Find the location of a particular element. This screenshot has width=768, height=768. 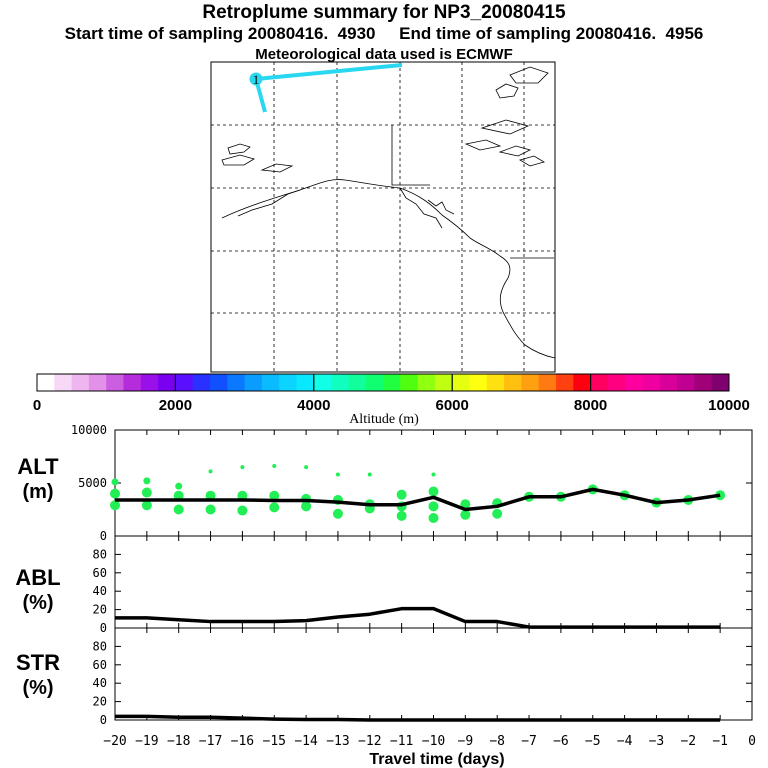

alt-y-tick-label: 10000 is located at coordinates (89, 430).